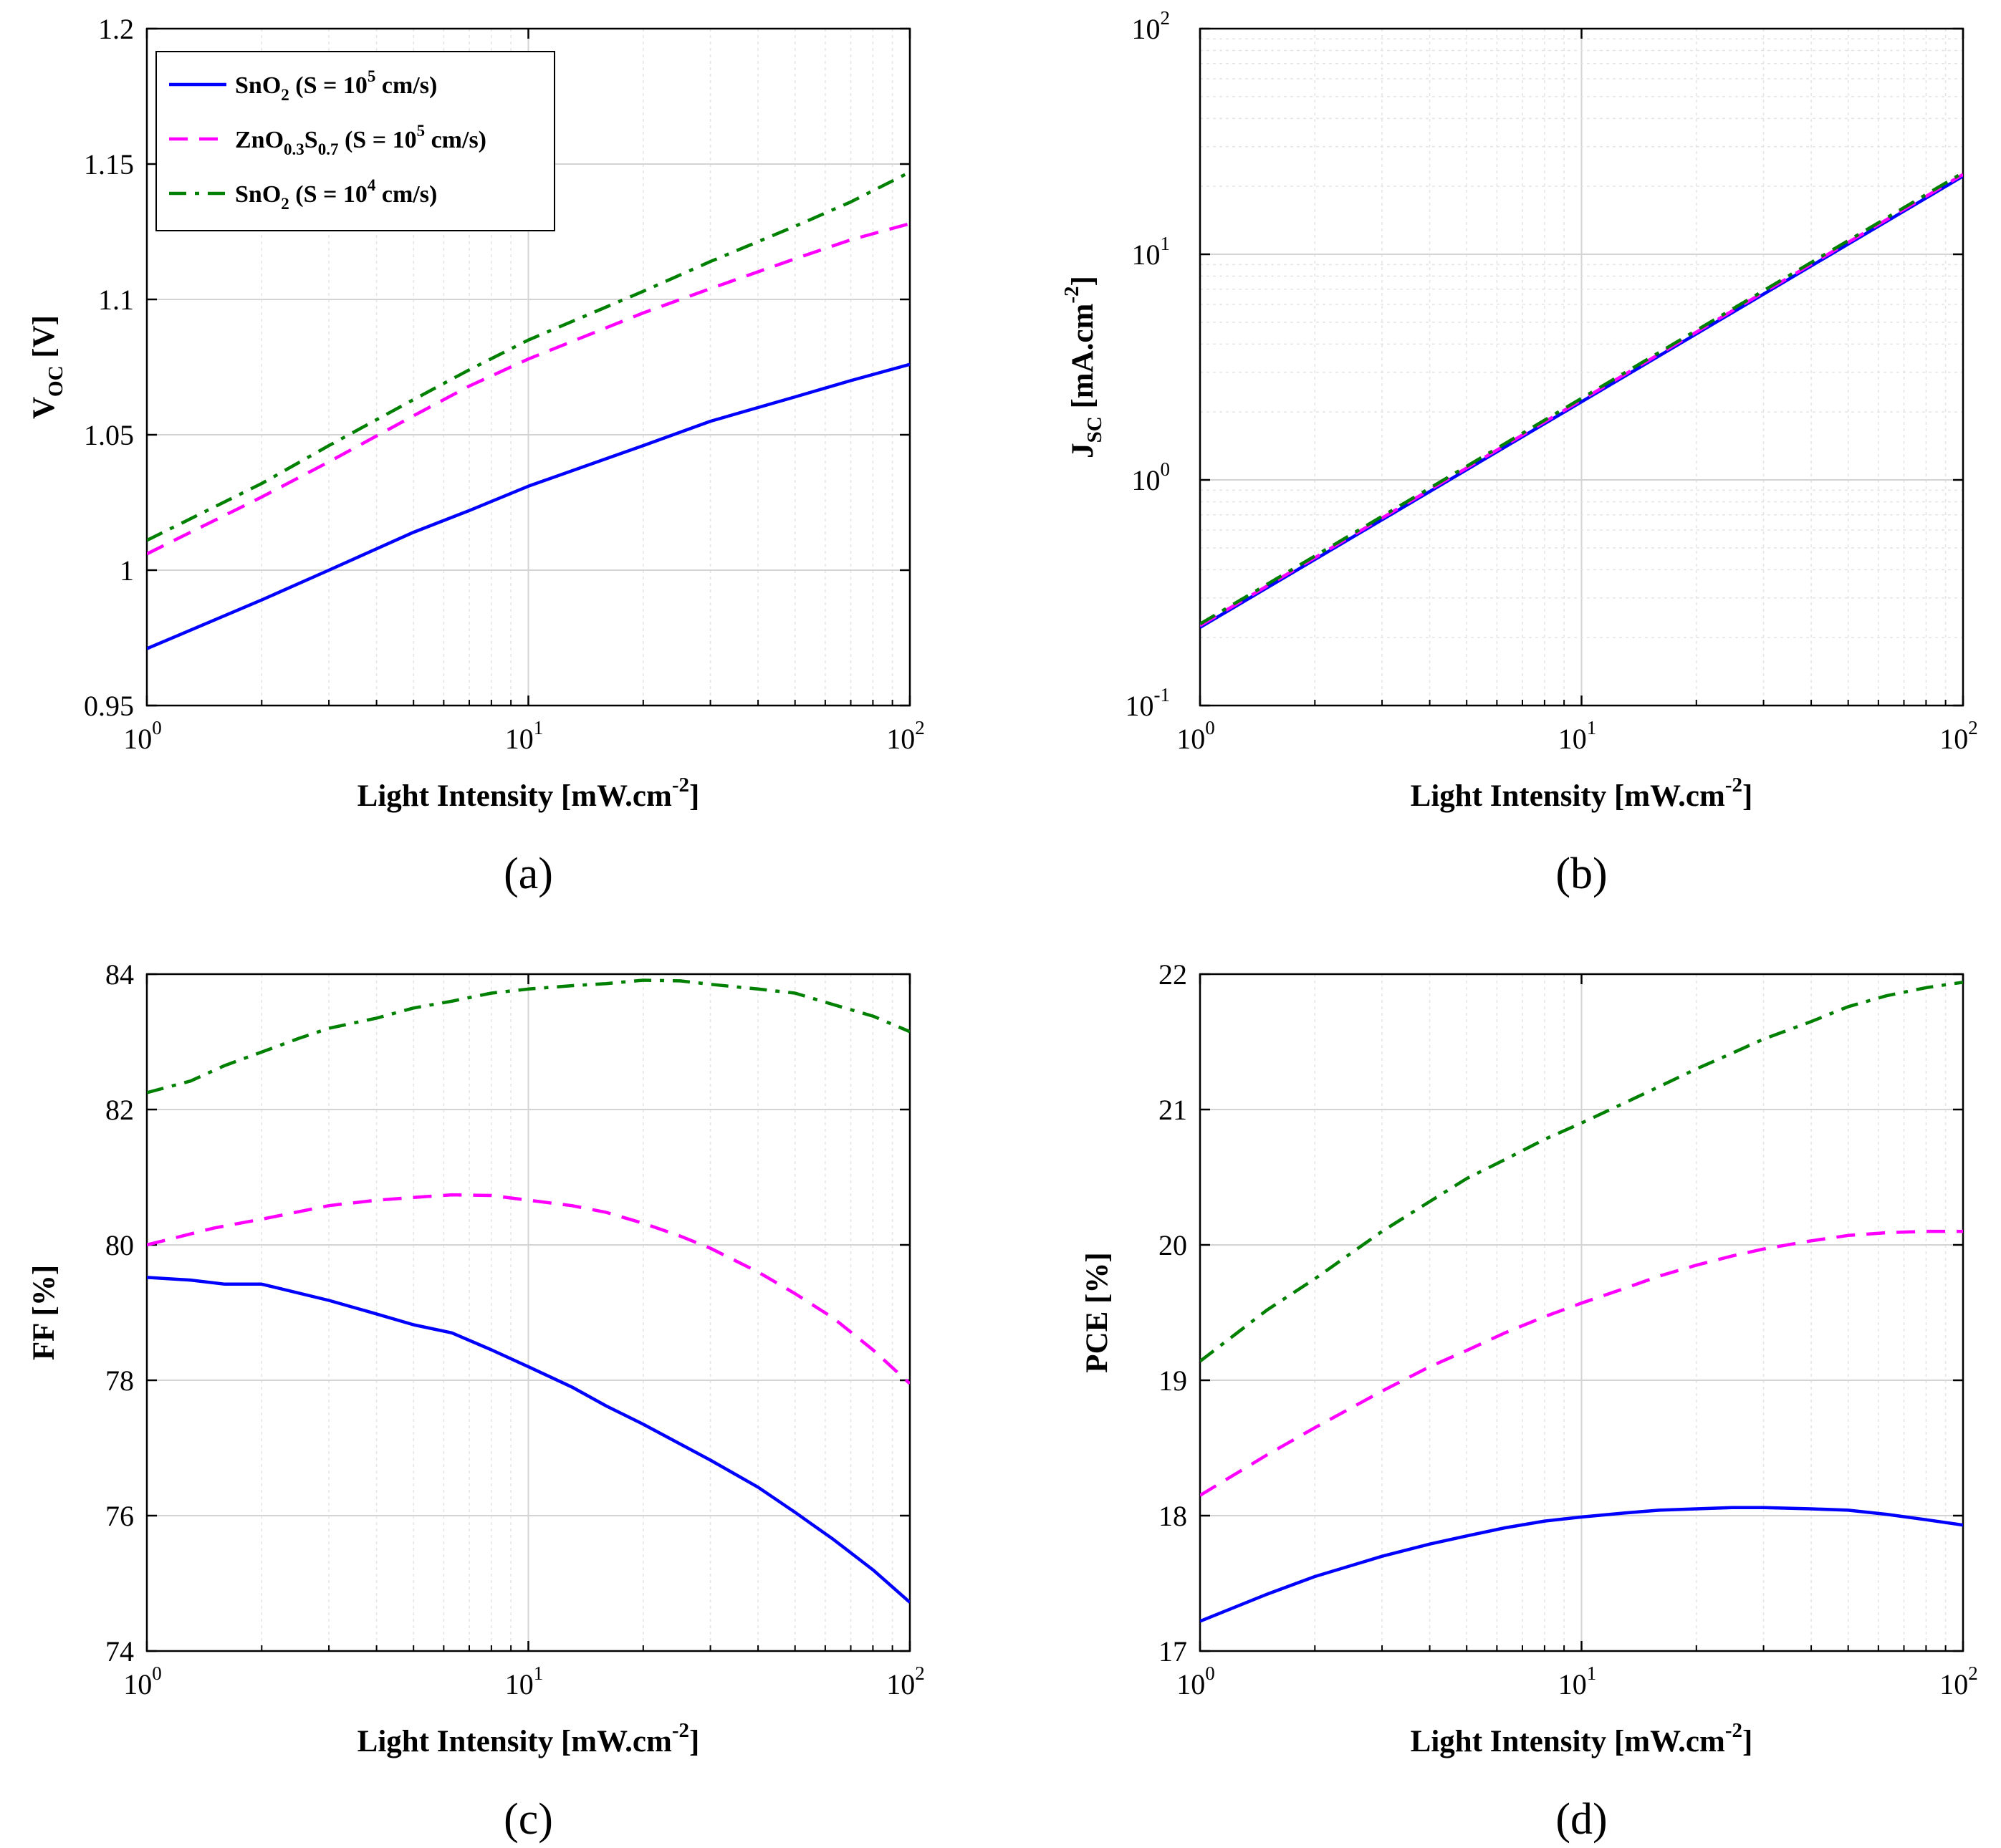  I want to click on y-tick-label: 74, so click(119, 1651).